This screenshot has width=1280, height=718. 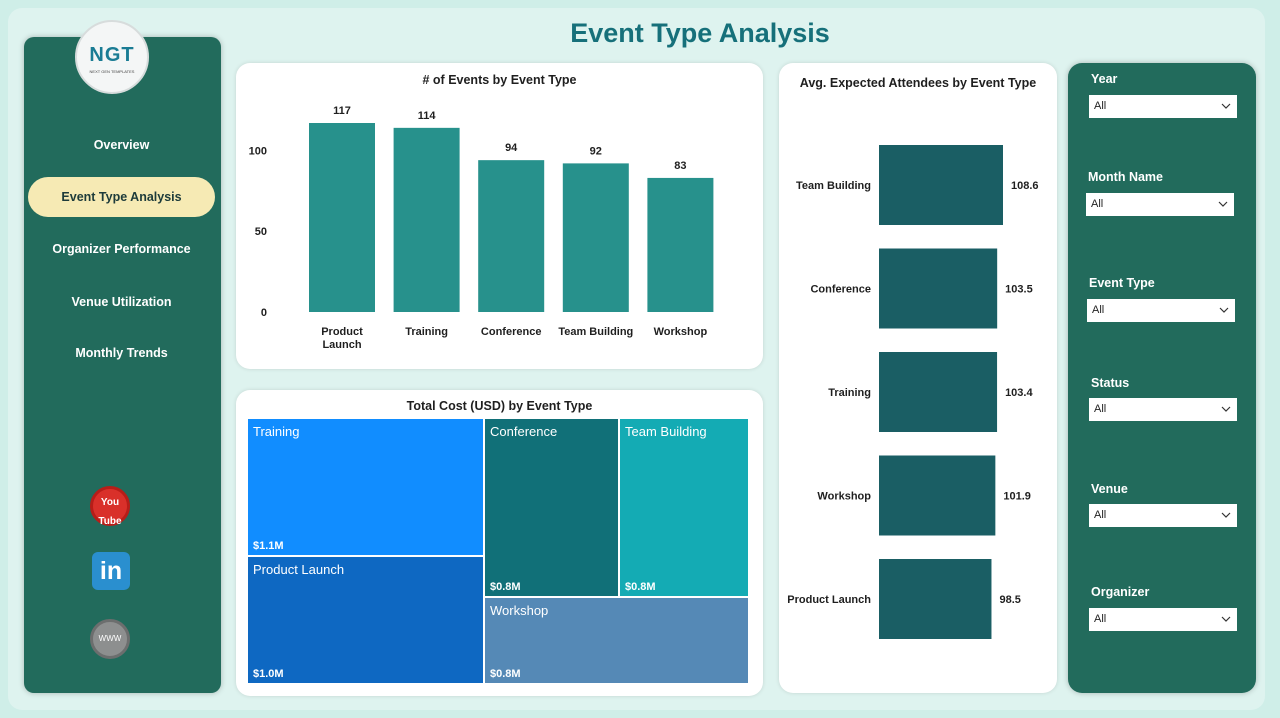 What do you see at coordinates (935, 599) in the screenshot?
I see `hbar-product-launch` at bounding box center [935, 599].